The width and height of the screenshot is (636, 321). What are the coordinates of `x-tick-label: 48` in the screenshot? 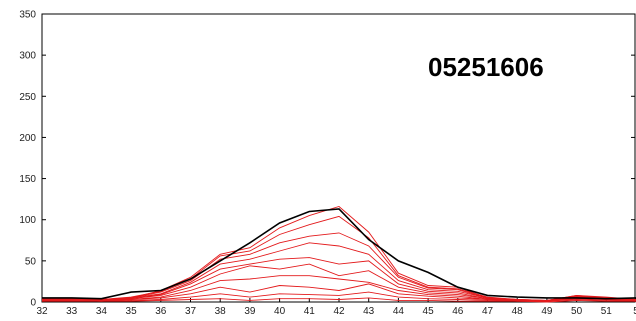 It's located at (518, 311).